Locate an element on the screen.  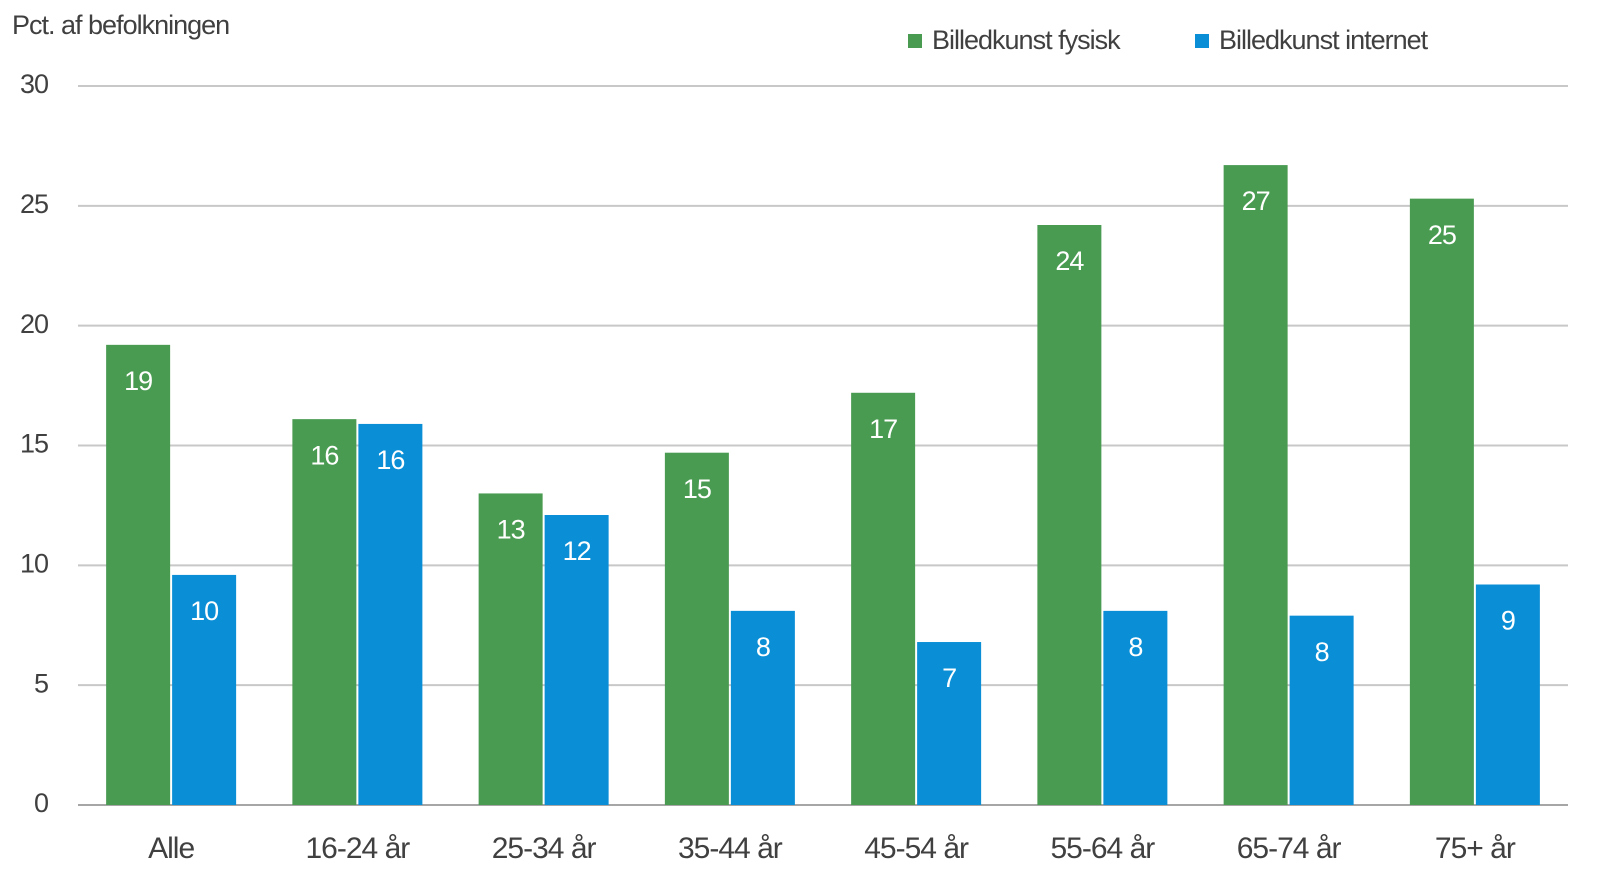
legend-label: Billedkunst internet is located at coordinates (1324, 40).